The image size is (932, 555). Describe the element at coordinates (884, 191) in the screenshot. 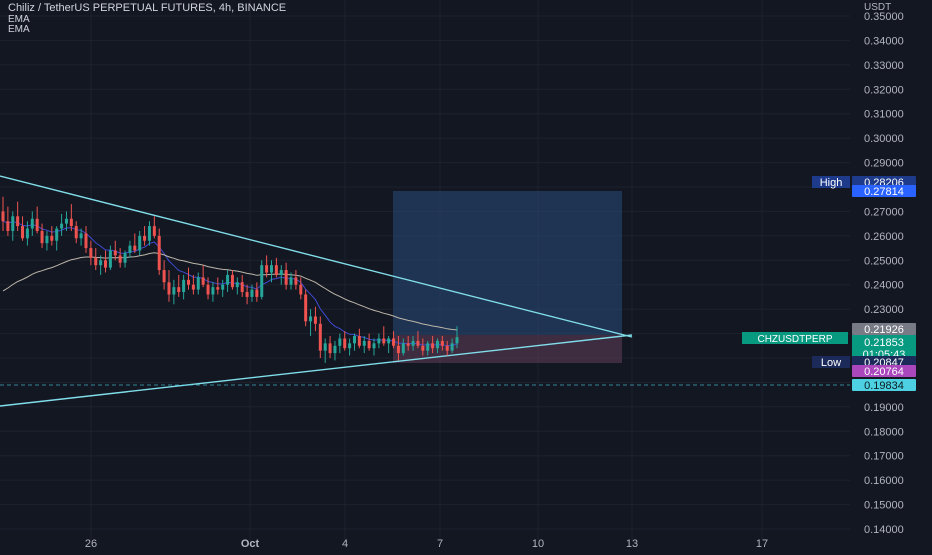

I see `high-secondary-tag: 0.27814` at that location.